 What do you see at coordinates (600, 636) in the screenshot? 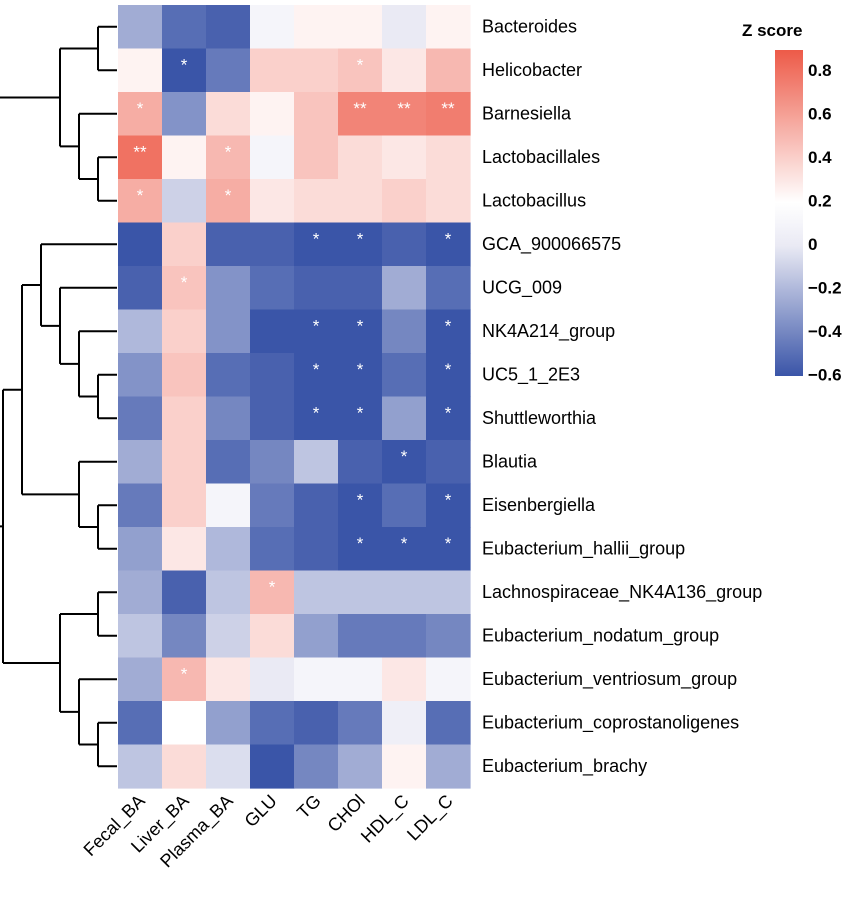
I see `row-label: Eubacterium_nodatum_group` at bounding box center [600, 636].